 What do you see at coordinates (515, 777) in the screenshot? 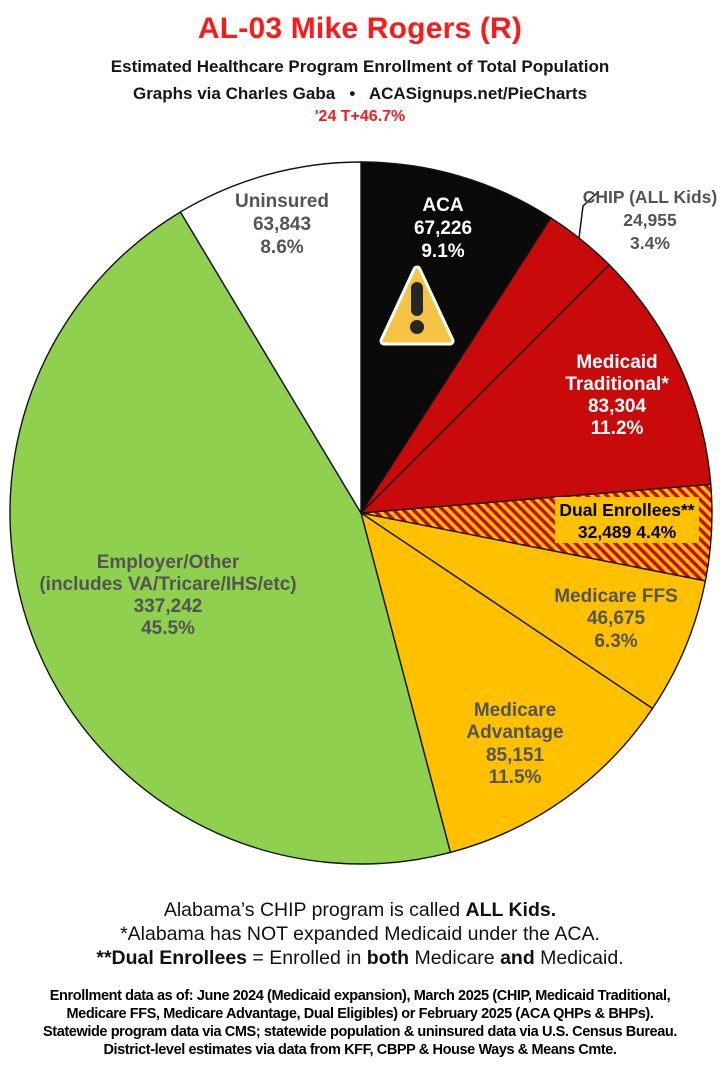
I see `pie-label-madv: 11.5%` at bounding box center [515, 777].